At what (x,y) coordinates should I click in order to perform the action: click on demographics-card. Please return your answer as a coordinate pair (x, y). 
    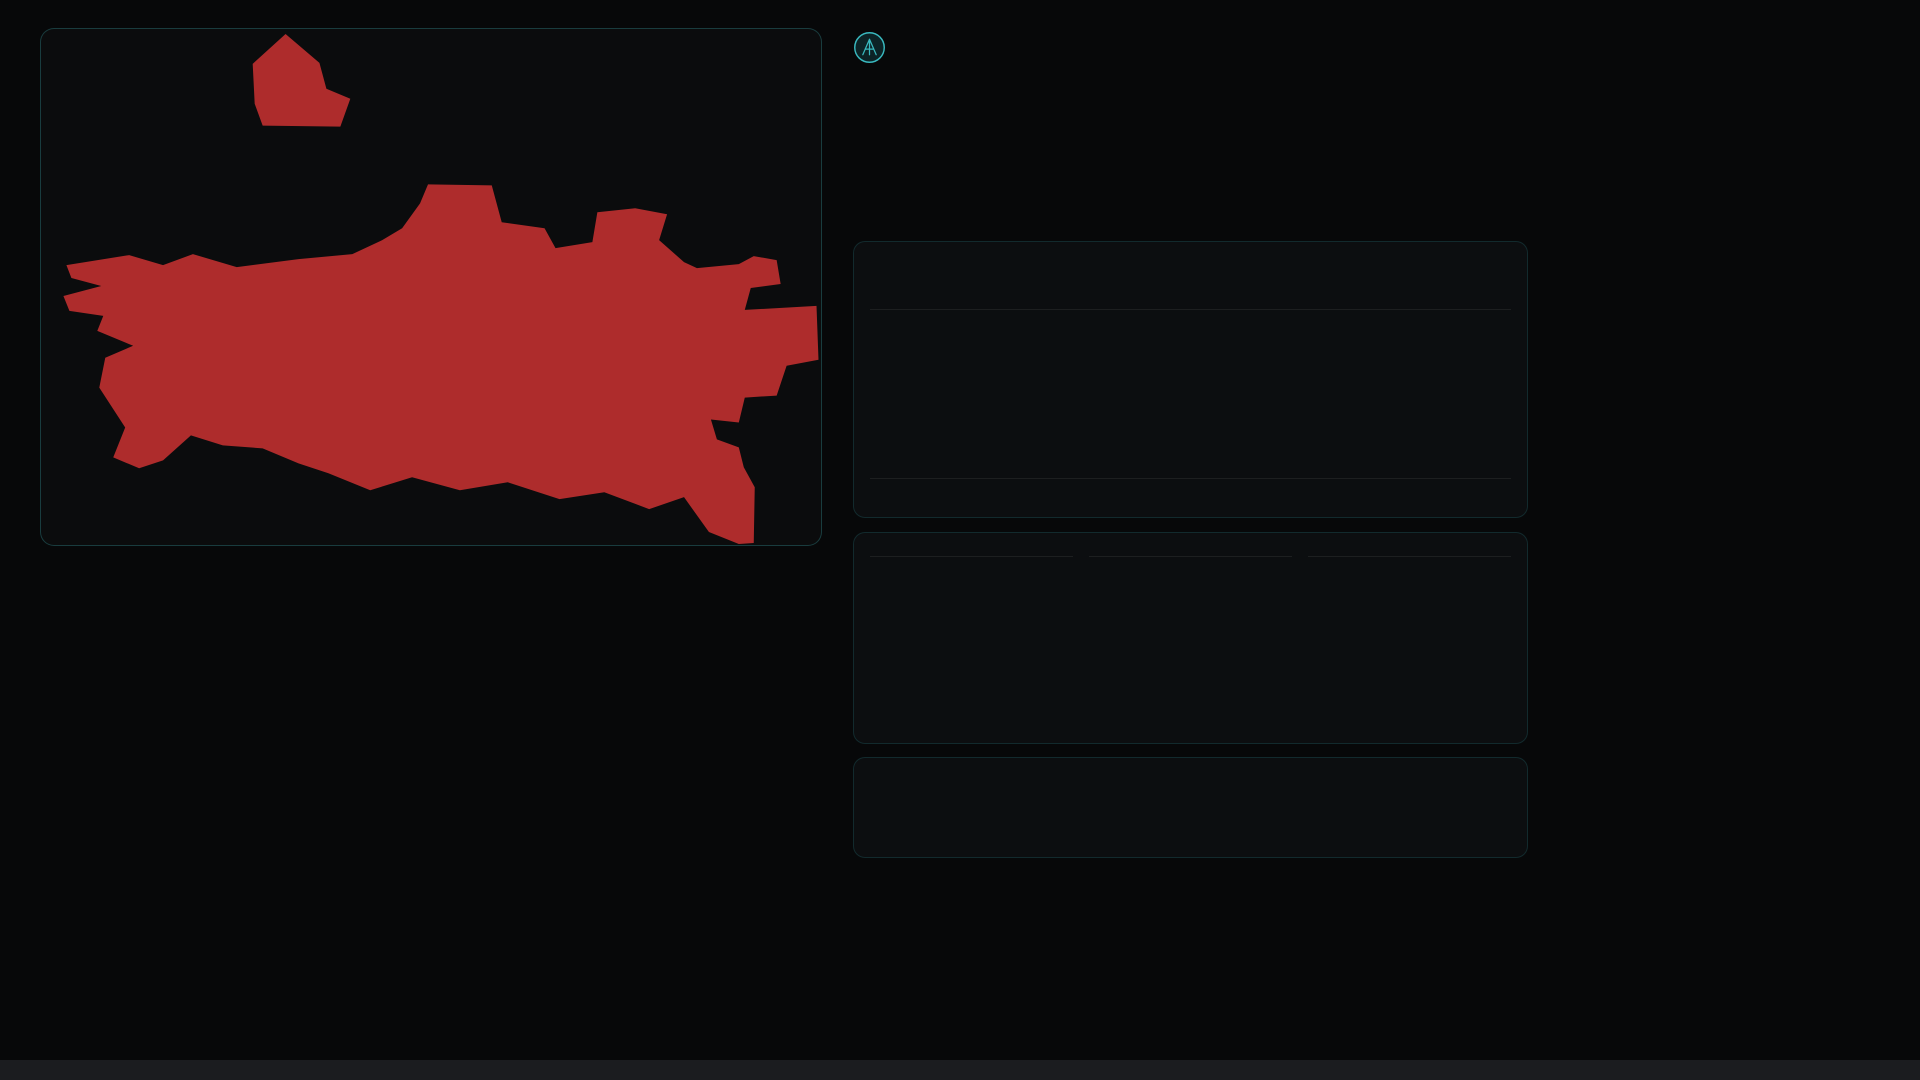
    Looking at the image, I should click on (1190, 638).